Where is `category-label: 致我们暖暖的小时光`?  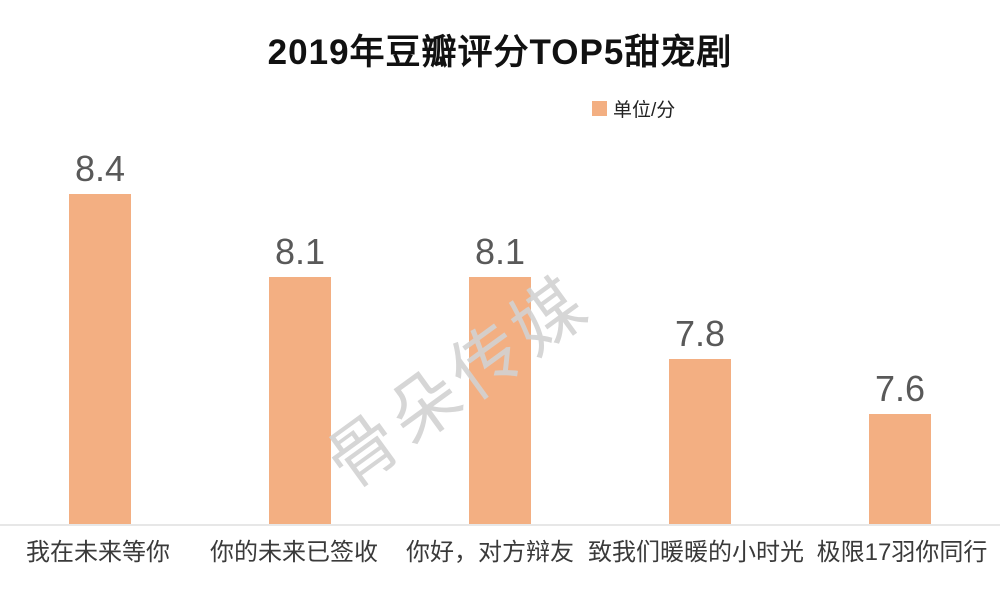
category-label: 致我们暖暖的小时光 is located at coordinates (696, 552).